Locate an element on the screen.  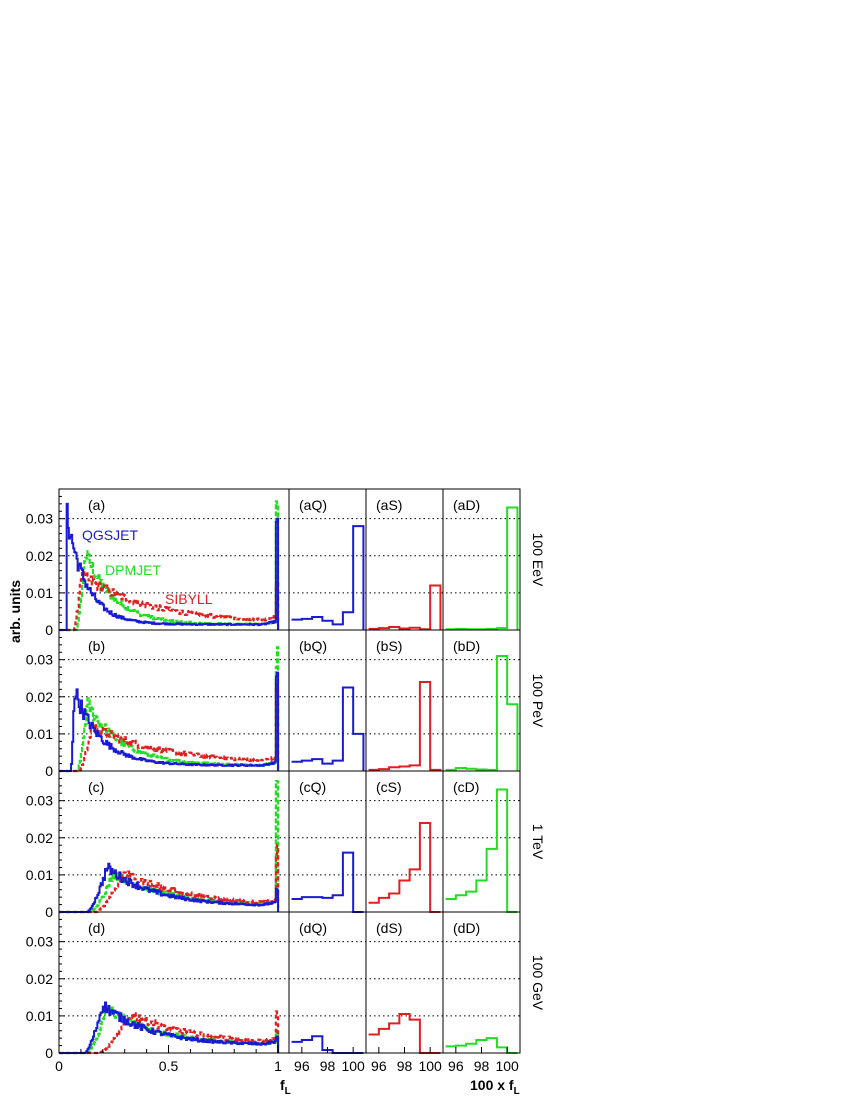
energy-label: 100 PeV is located at coordinates (538, 701).